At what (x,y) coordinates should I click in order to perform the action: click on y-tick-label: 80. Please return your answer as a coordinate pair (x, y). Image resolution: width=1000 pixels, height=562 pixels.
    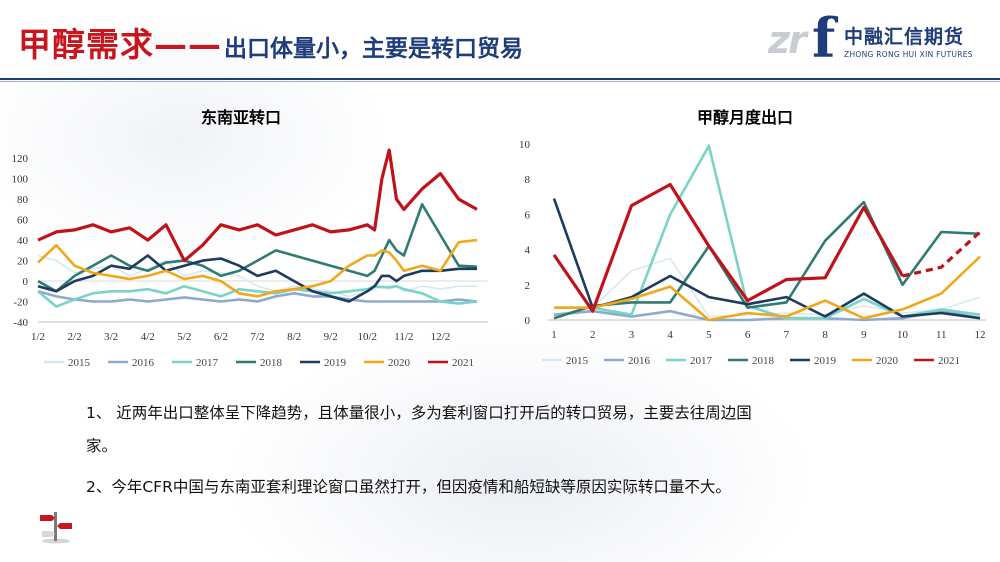
    Looking at the image, I should click on (23, 200).